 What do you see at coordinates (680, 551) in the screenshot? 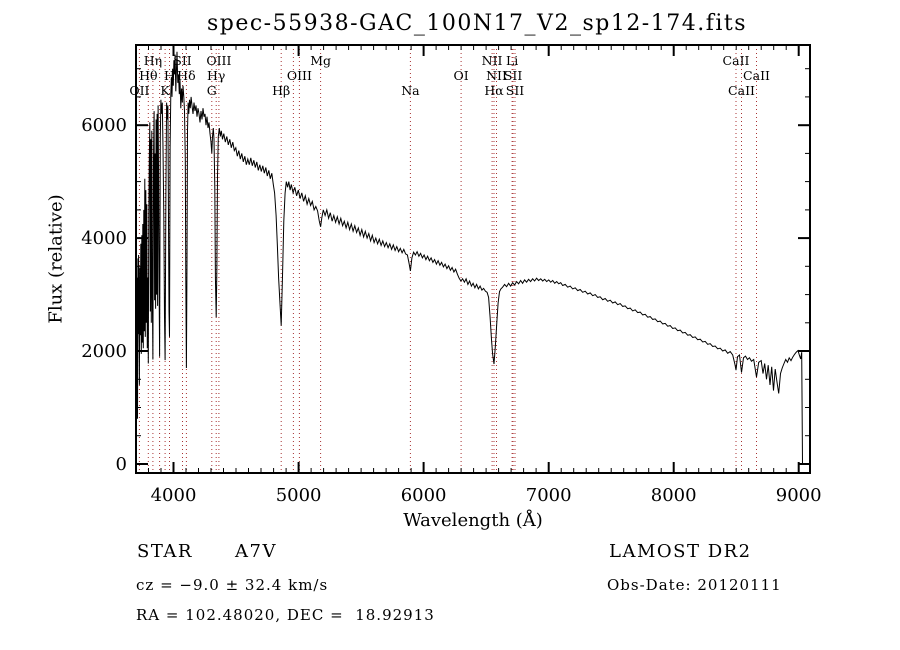
I see `release-text: LAMOST DR2` at bounding box center [680, 551].